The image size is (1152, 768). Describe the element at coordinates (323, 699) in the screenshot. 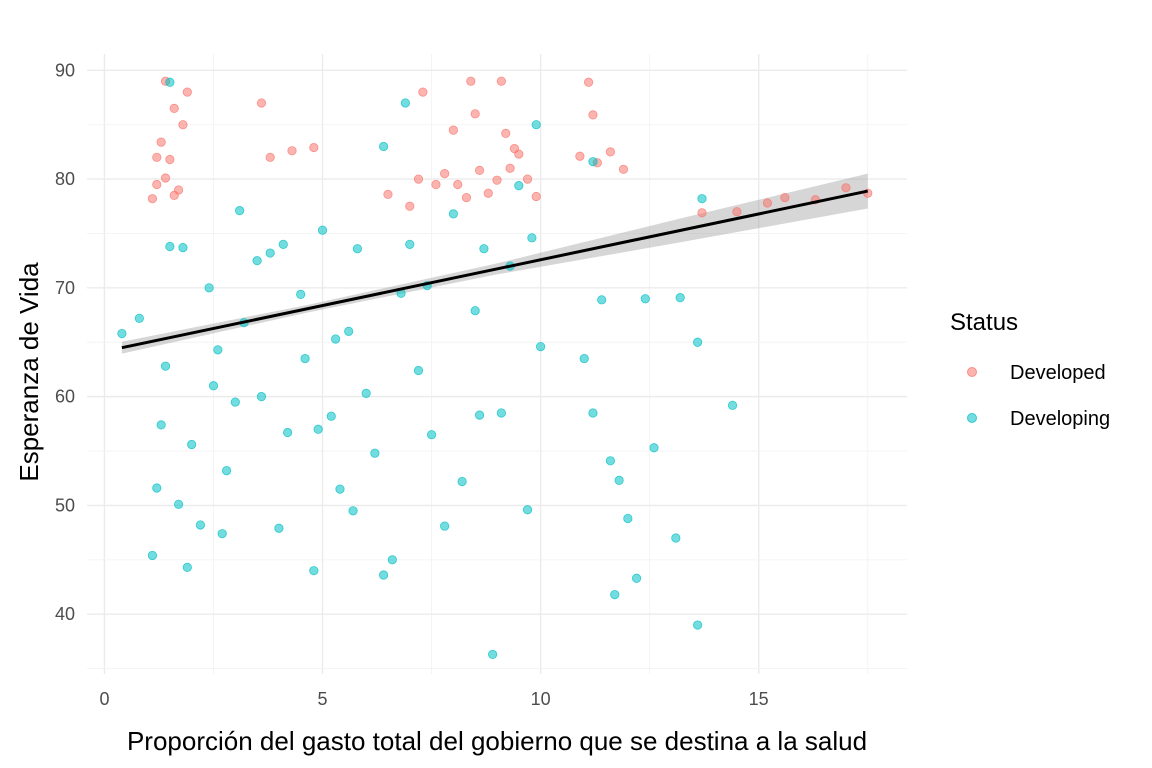

I see `x-tick-label: 5` at that location.